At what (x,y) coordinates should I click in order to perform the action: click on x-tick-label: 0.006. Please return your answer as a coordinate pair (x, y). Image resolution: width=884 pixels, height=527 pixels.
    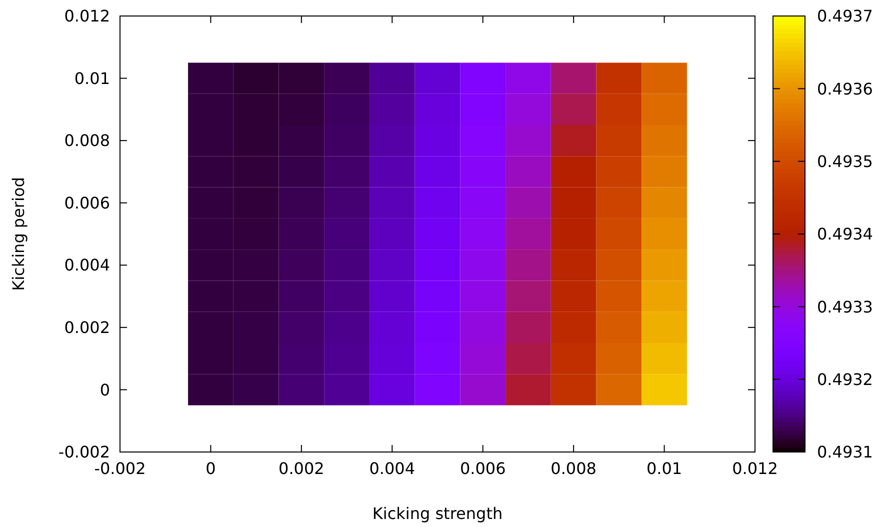
    Looking at the image, I should click on (483, 468).